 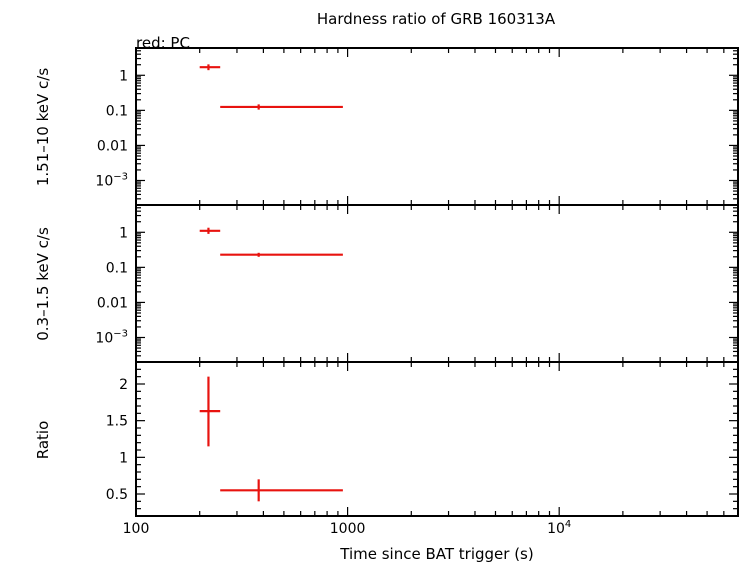 I want to click on y-axis-label: 1.51–10 keV c/s, so click(x=43, y=127).